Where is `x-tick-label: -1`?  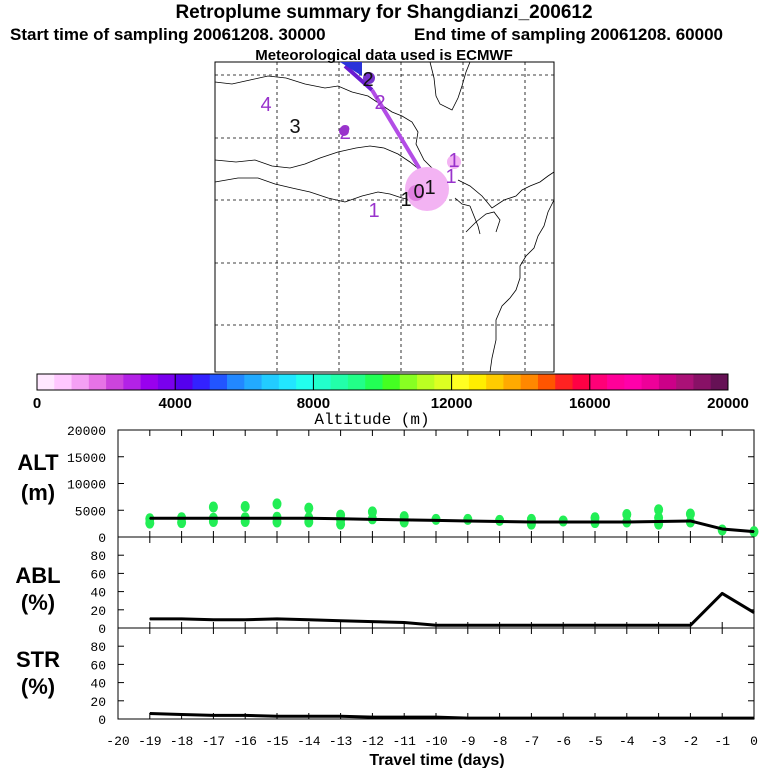 x-tick-label: -1 is located at coordinates (722, 741).